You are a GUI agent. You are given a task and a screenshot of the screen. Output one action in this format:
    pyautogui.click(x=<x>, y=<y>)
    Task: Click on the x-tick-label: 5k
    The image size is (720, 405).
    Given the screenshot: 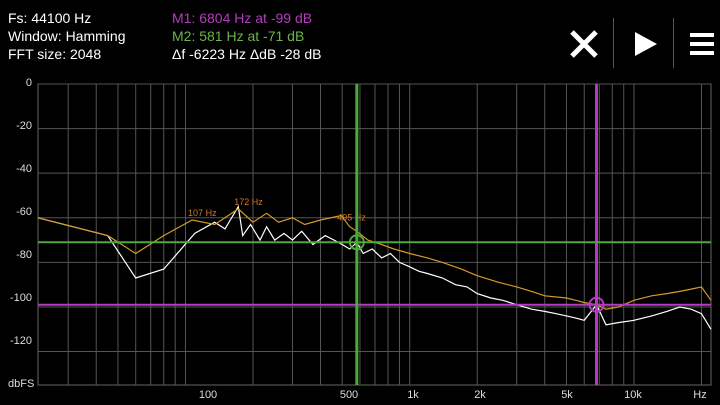 What is the action you would take?
    pyautogui.click(x=567, y=395)
    